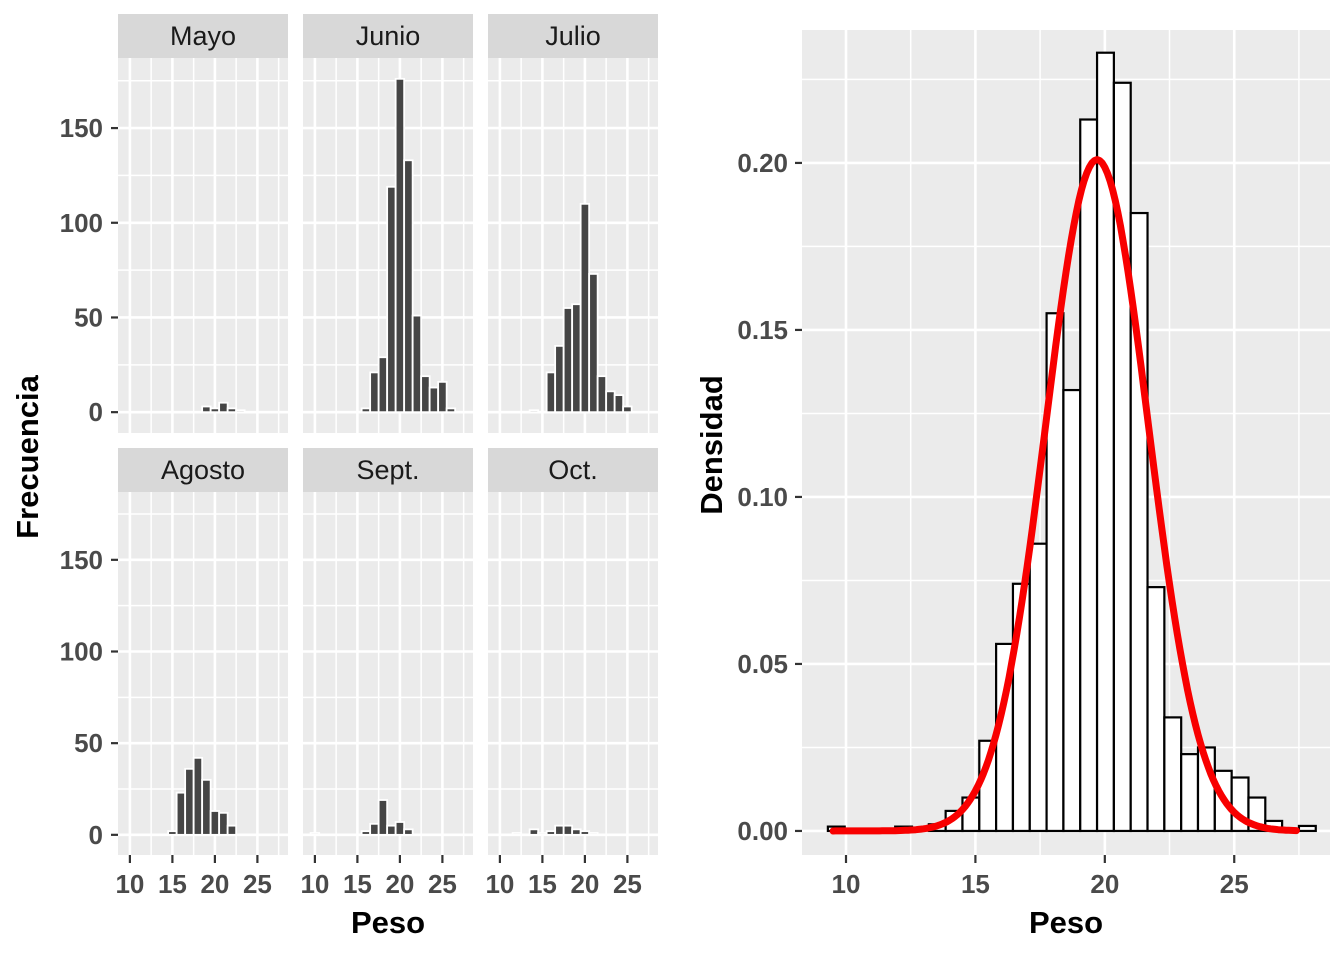 The height and width of the screenshot is (960, 1344). I want to click on facet-strip-label: Sept., so click(387, 470).